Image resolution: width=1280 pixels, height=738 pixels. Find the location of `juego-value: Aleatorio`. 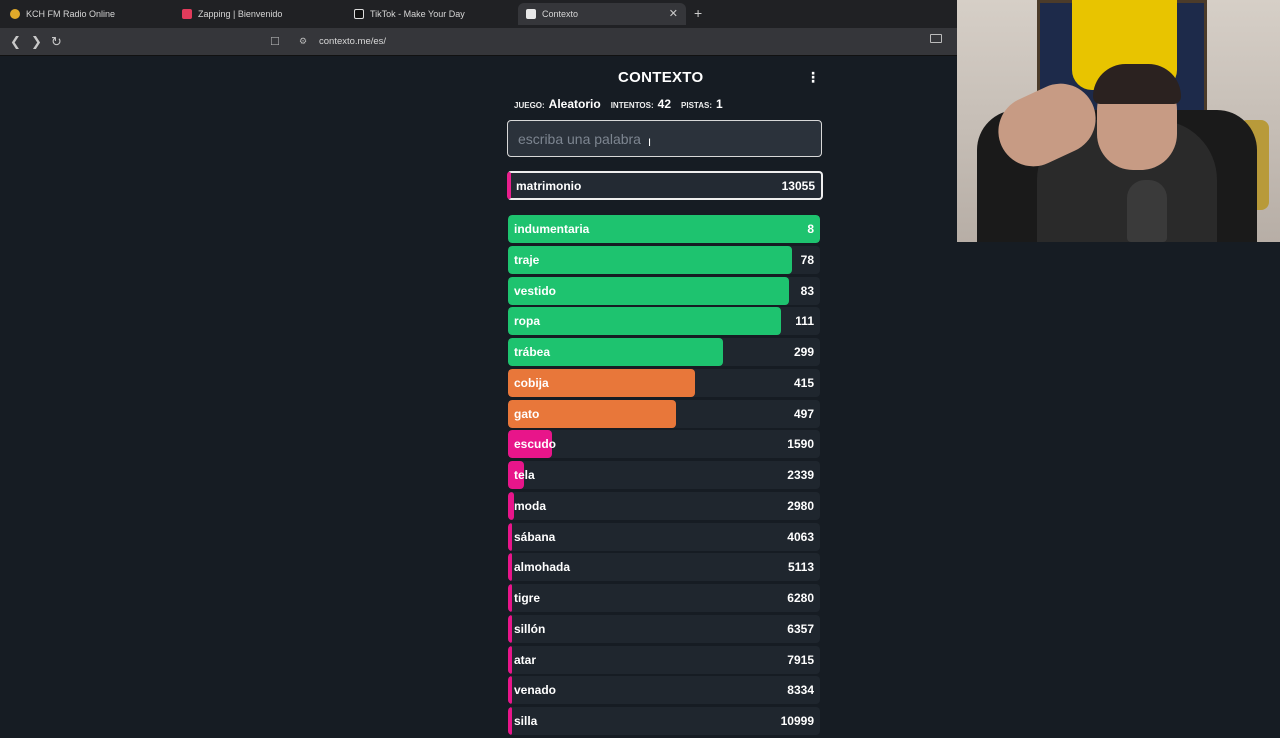

juego-value: Aleatorio is located at coordinates (574, 104).